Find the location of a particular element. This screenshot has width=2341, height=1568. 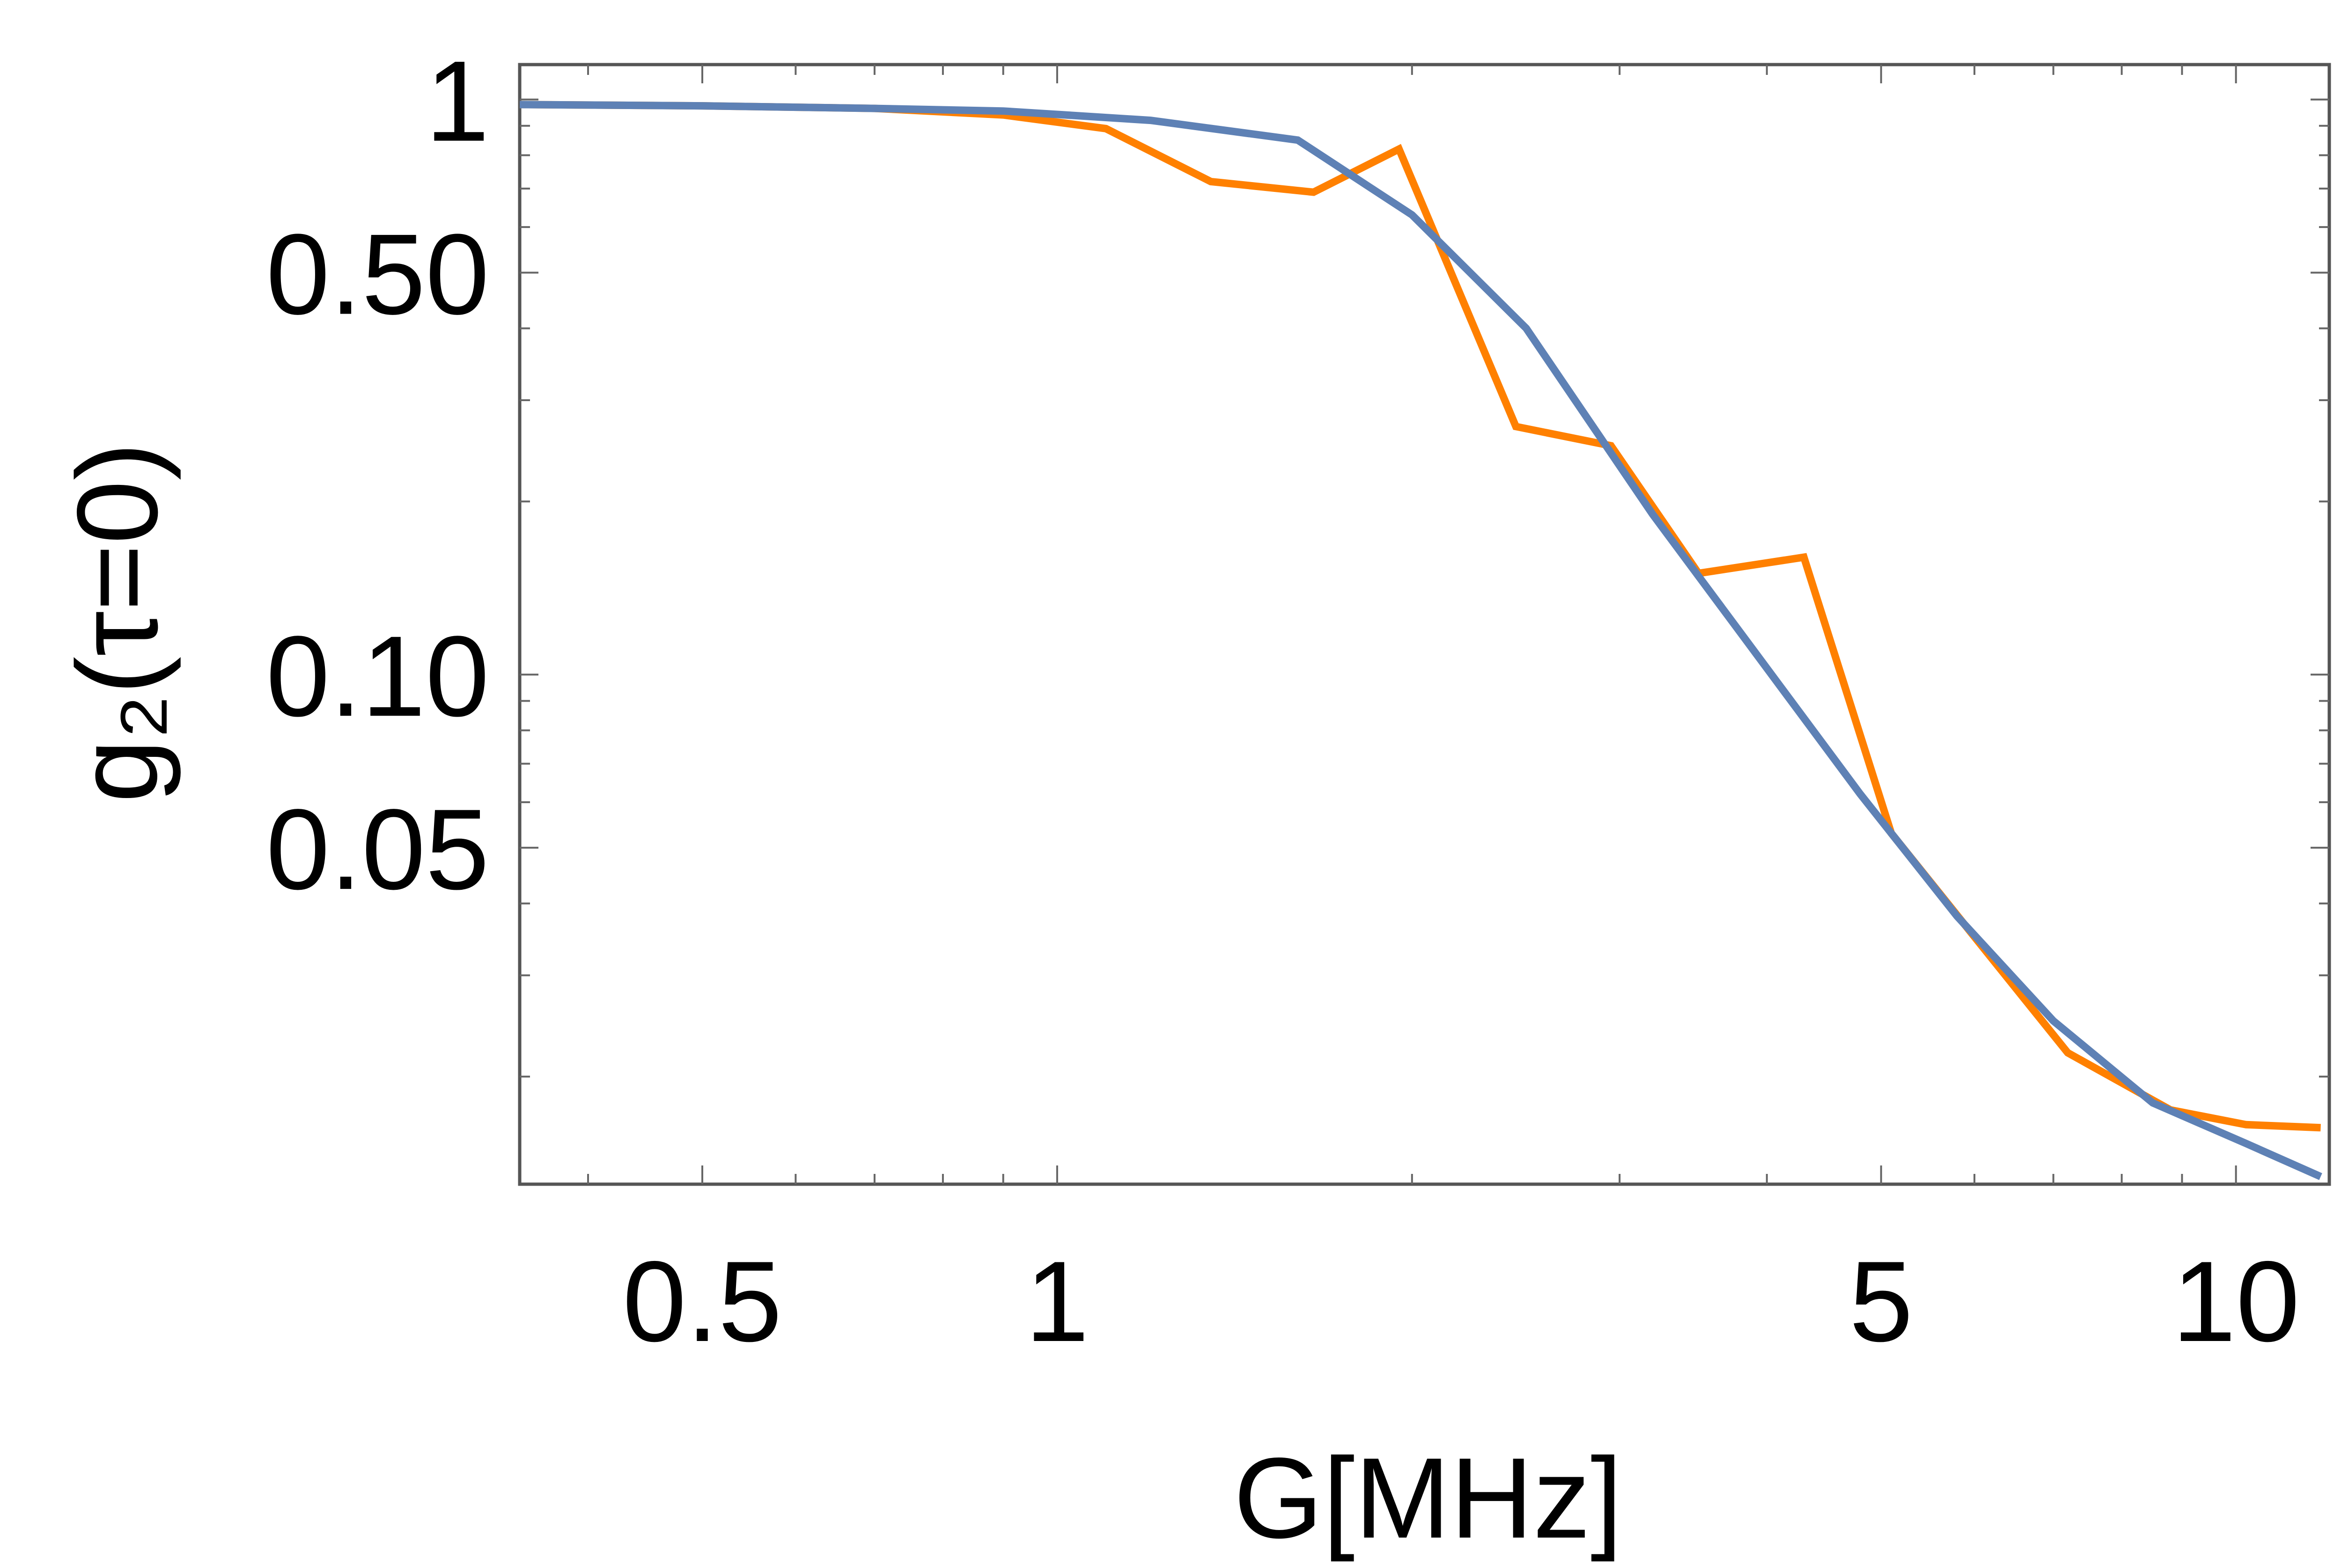

y-axis-title: g₂(τ=0) is located at coordinates (117, 623).